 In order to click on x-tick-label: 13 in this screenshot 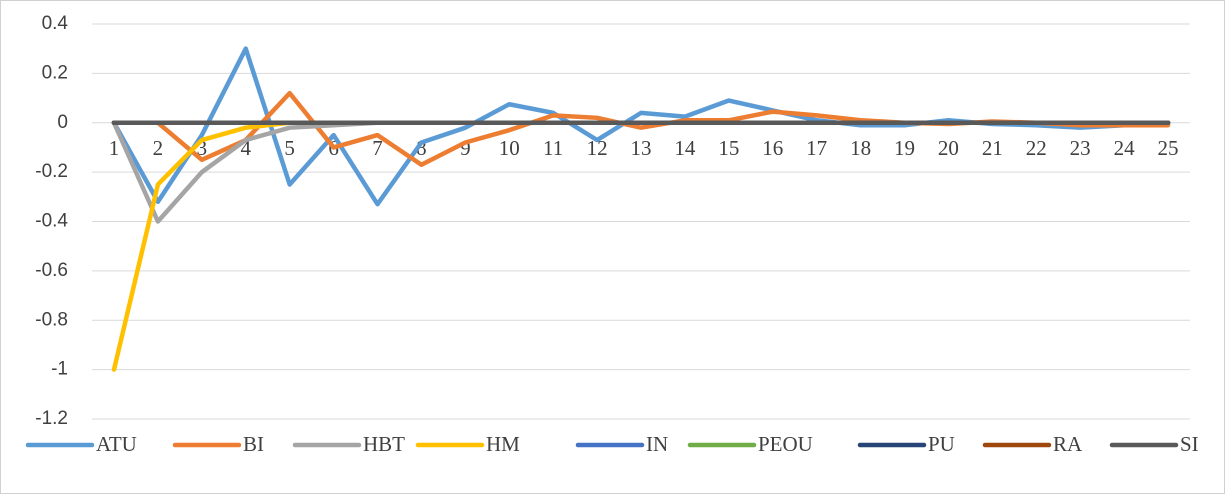, I will do `click(641, 148)`.